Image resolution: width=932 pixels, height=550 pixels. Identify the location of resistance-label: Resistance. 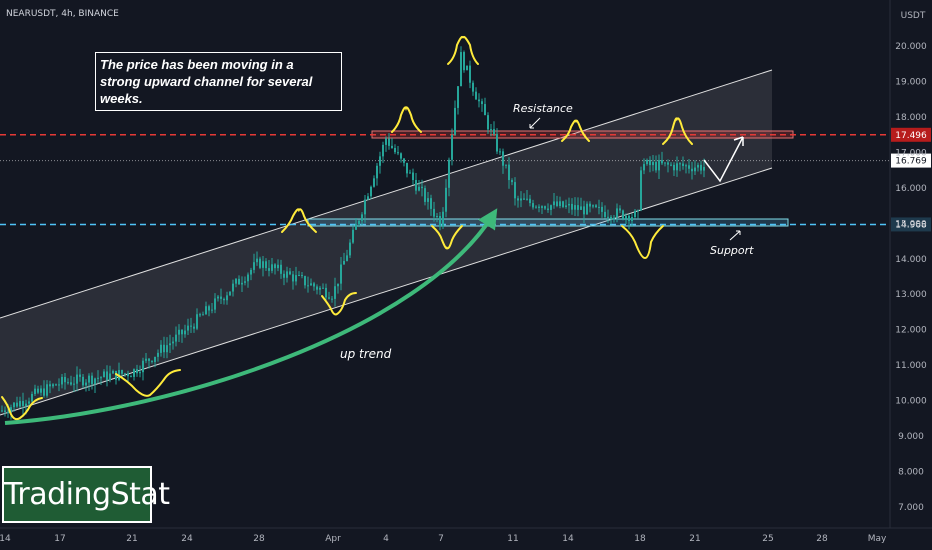
(543, 108).